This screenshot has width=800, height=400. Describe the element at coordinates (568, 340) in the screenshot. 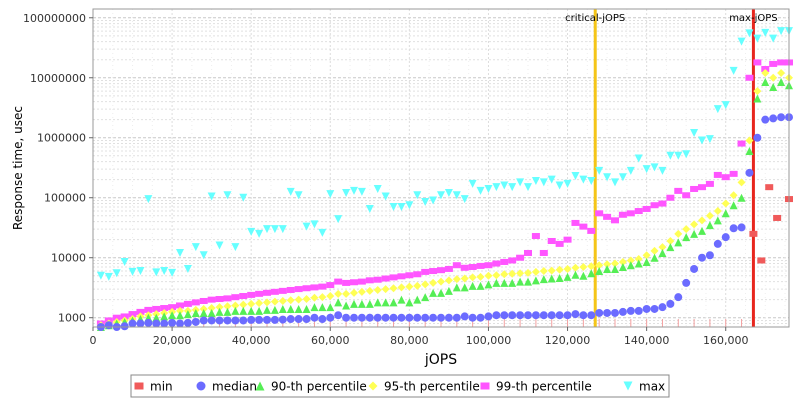

I see `x-tick-label: 120,000` at that location.